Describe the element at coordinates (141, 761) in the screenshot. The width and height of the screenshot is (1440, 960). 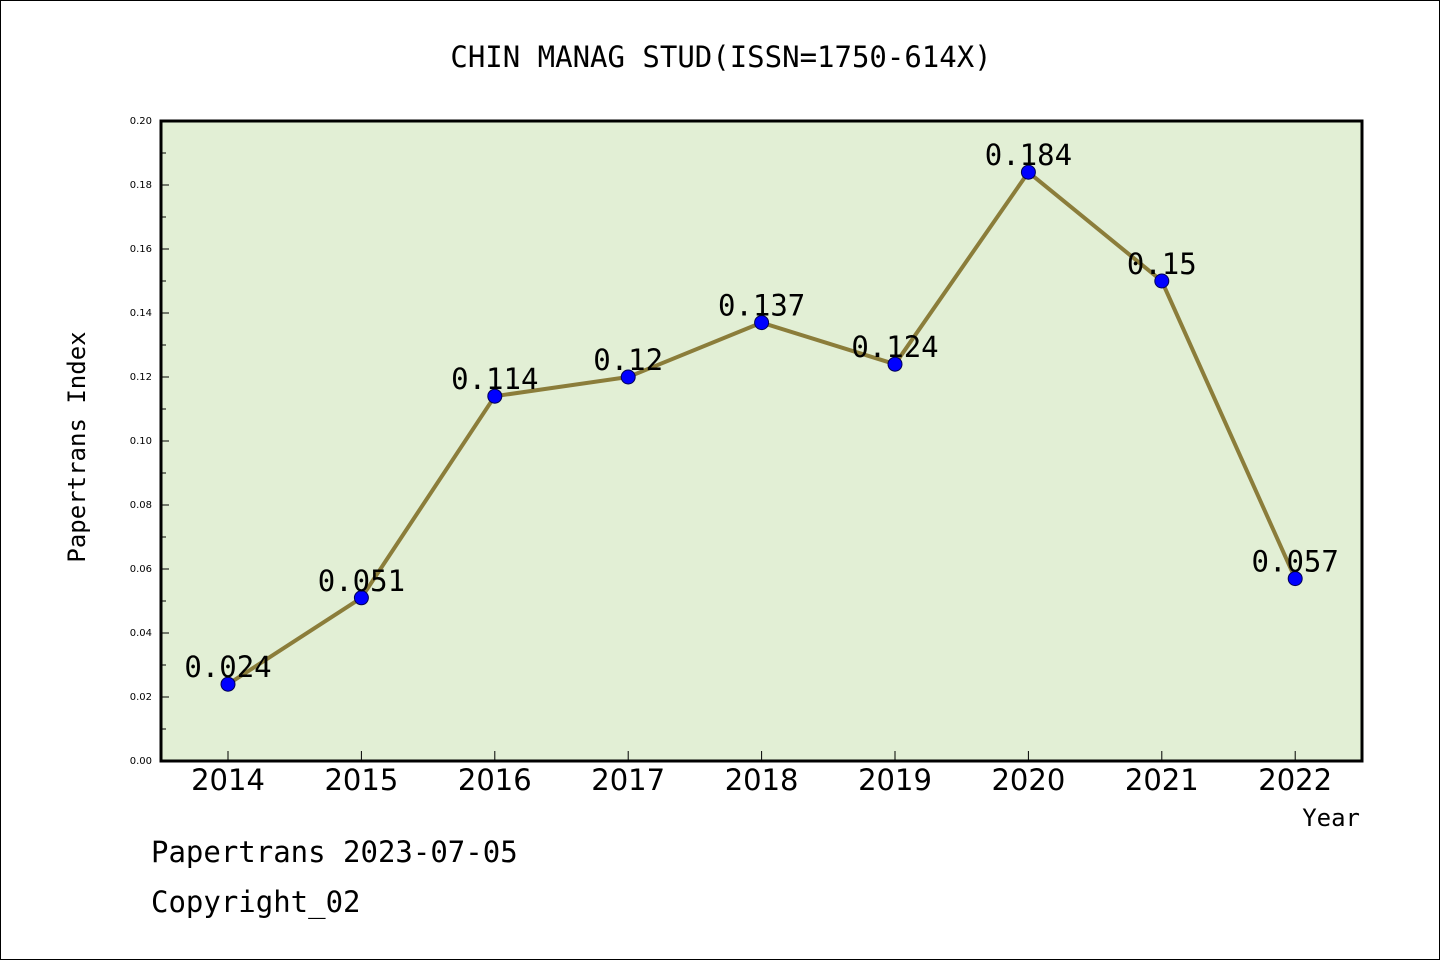
I see `y-tick-label: 0.00` at that location.